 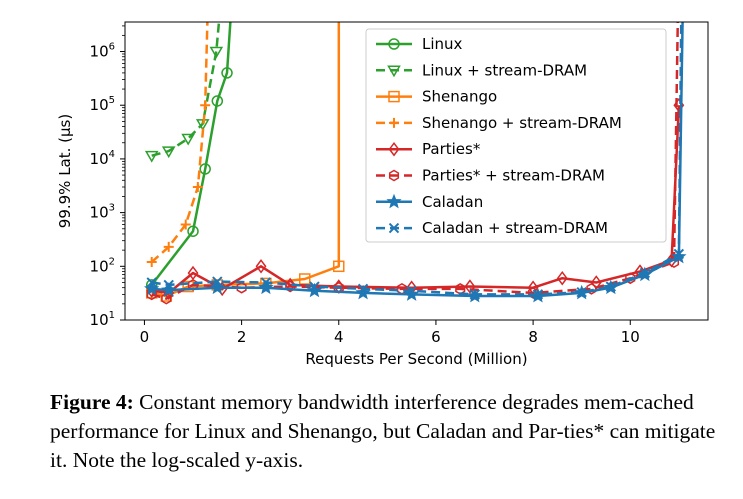 What do you see at coordinates (339, 337) in the screenshot?
I see `x-tick-label: 4` at bounding box center [339, 337].